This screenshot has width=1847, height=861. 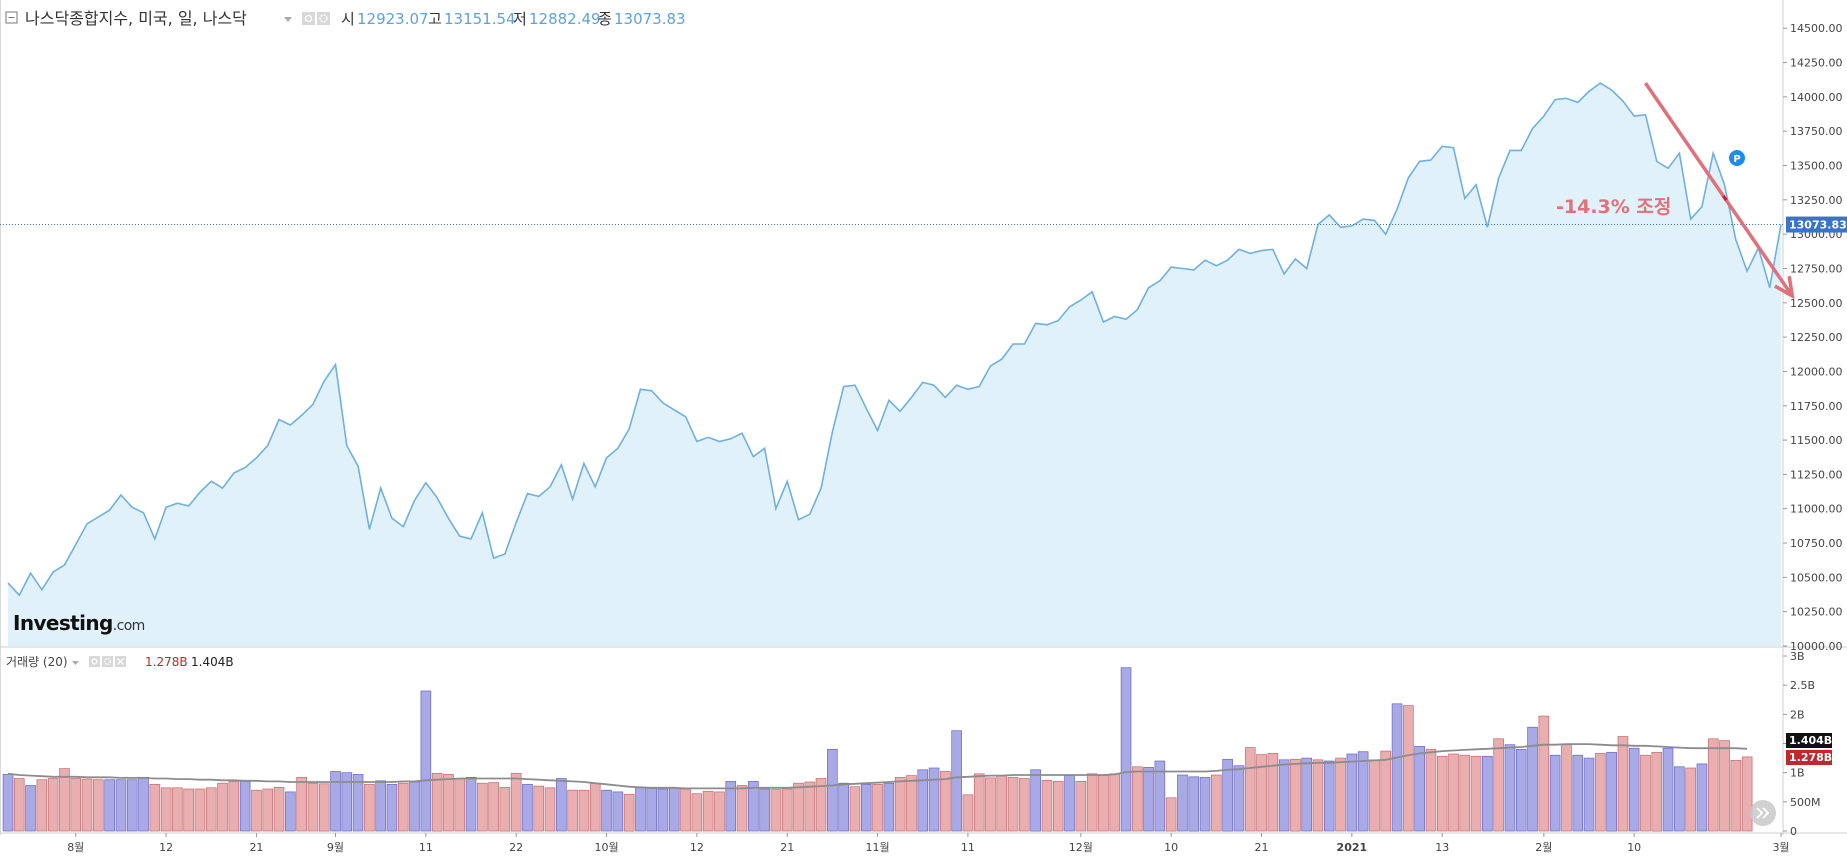 I want to click on correction-annotation: -14.3% 조정, so click(x=1675, y=191).